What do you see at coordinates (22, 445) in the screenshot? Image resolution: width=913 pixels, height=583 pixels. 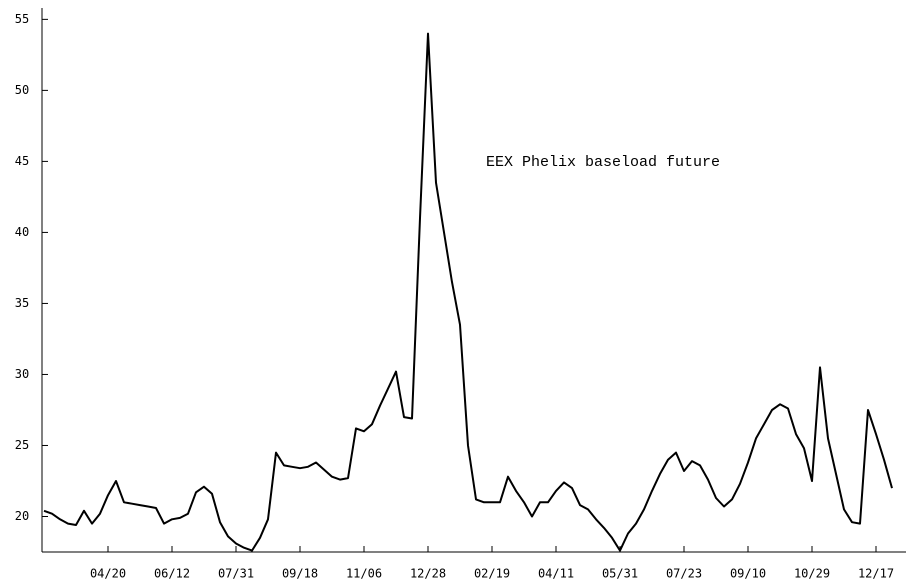 I see `y-tick-label: 25` at bounding box center [22, 445].